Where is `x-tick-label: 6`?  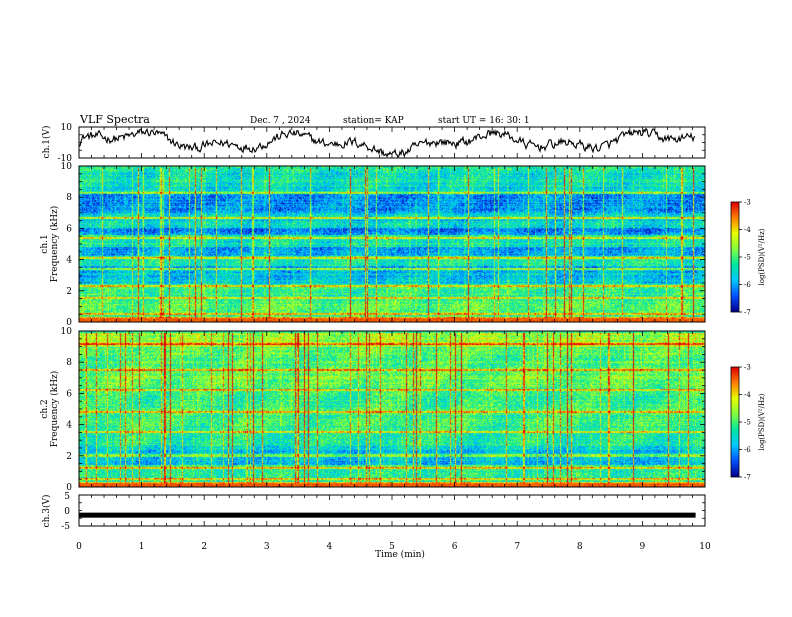
x-tick-label: 6 is located at coordinates (455, 547).